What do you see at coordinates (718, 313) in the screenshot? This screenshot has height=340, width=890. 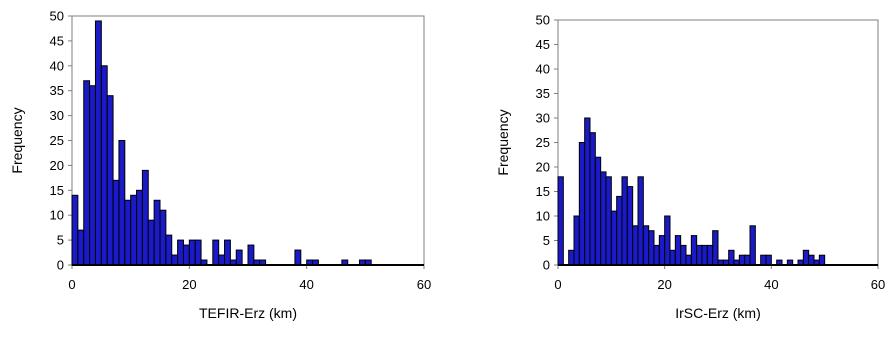 I see `x-axis-title: IrSC-Erz (km)` at bounding box center [718, 313].